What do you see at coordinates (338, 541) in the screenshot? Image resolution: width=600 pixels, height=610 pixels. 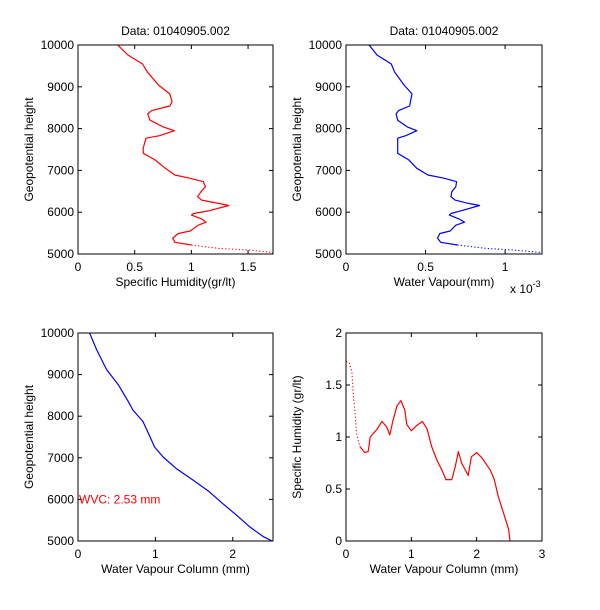 I see `y-tick-label: 0` at bounding box center [338, 541].